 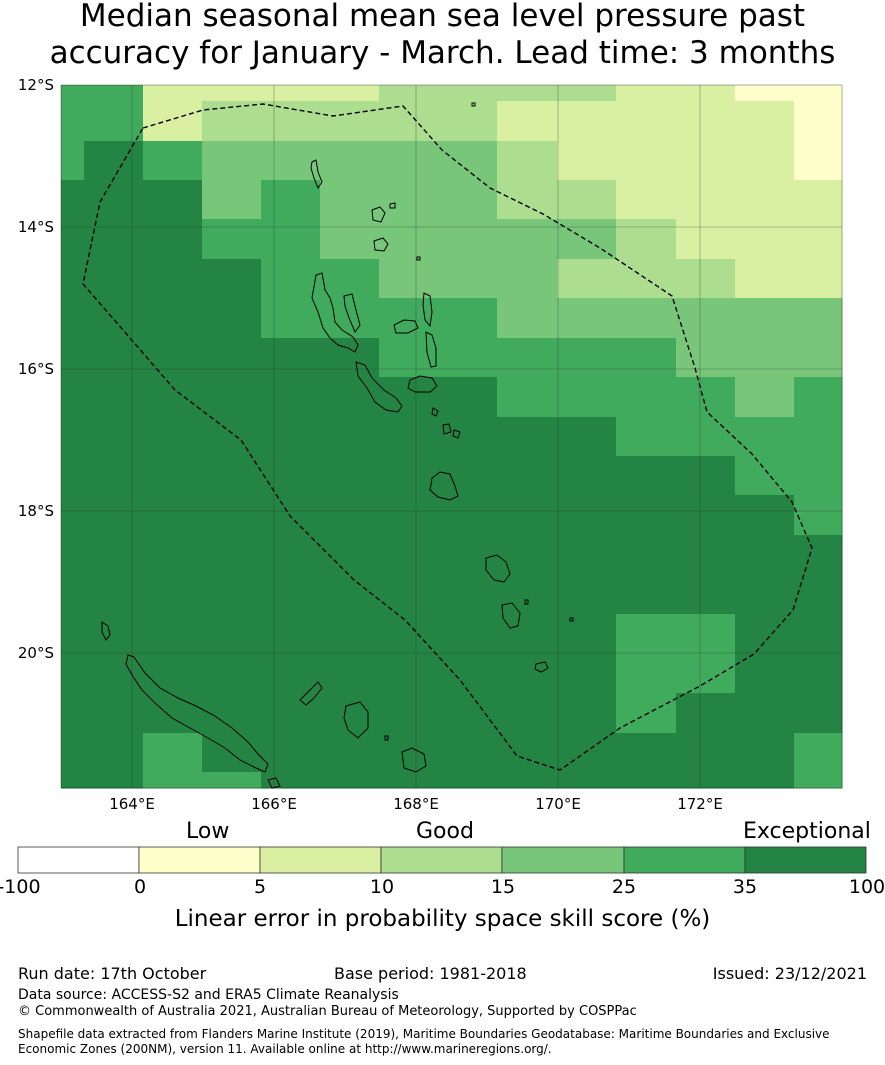 I want to click on maewo-island, so click(x=427, y=310).